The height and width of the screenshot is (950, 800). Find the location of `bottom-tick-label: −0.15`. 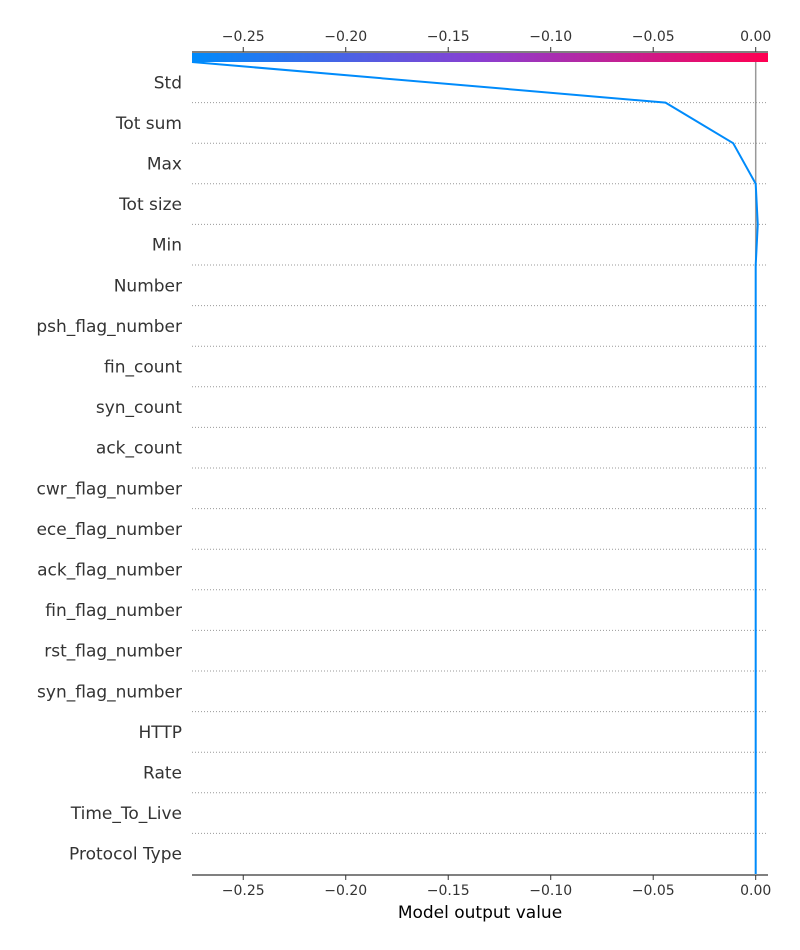

bottom-tick-label: −0.15 is located at coordinates (448, 891).